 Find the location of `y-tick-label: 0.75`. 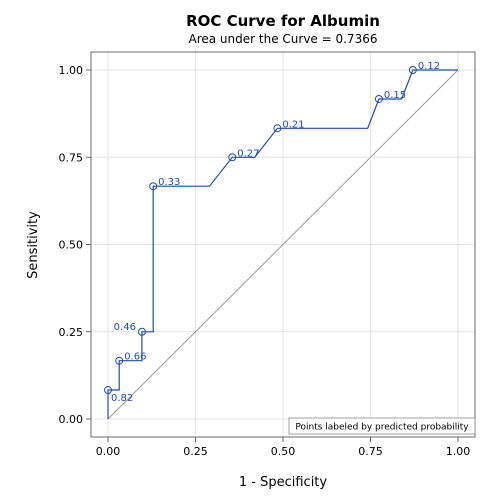

y-tick-label: 0.75 is located at coordinates (71, 157).